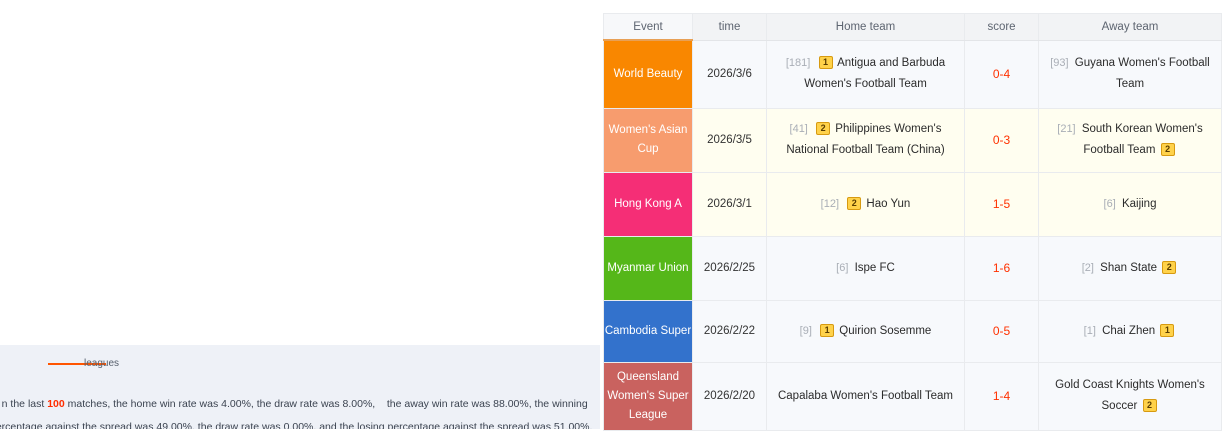  What do you see at coordinates (1001, 331) in the screenshot?
I see `score-cell: 0-5` at bounding box center [1001, 331].